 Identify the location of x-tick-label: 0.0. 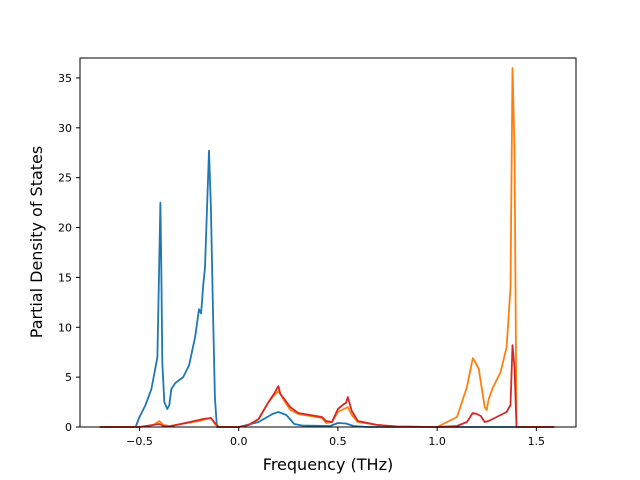
(239, 441).